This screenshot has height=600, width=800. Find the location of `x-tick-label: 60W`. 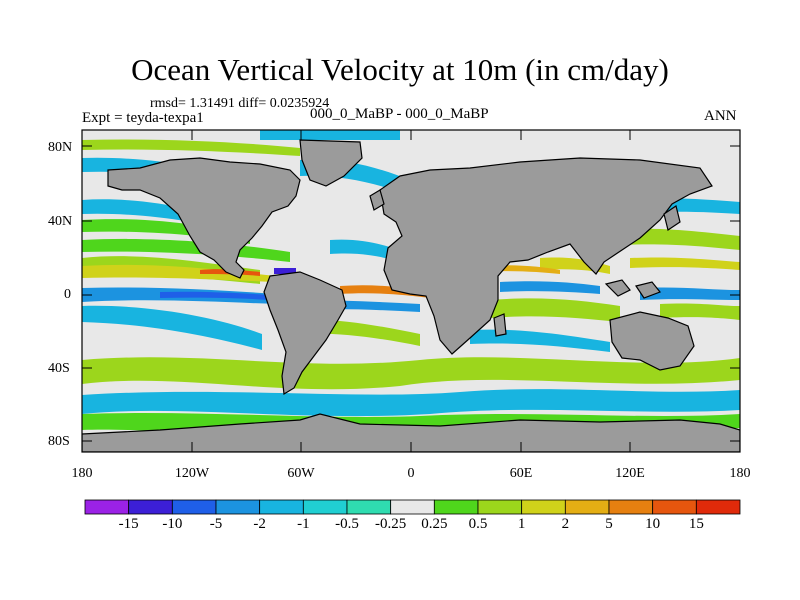

x-tick-label: 60W is located at coordinates (301, 473).